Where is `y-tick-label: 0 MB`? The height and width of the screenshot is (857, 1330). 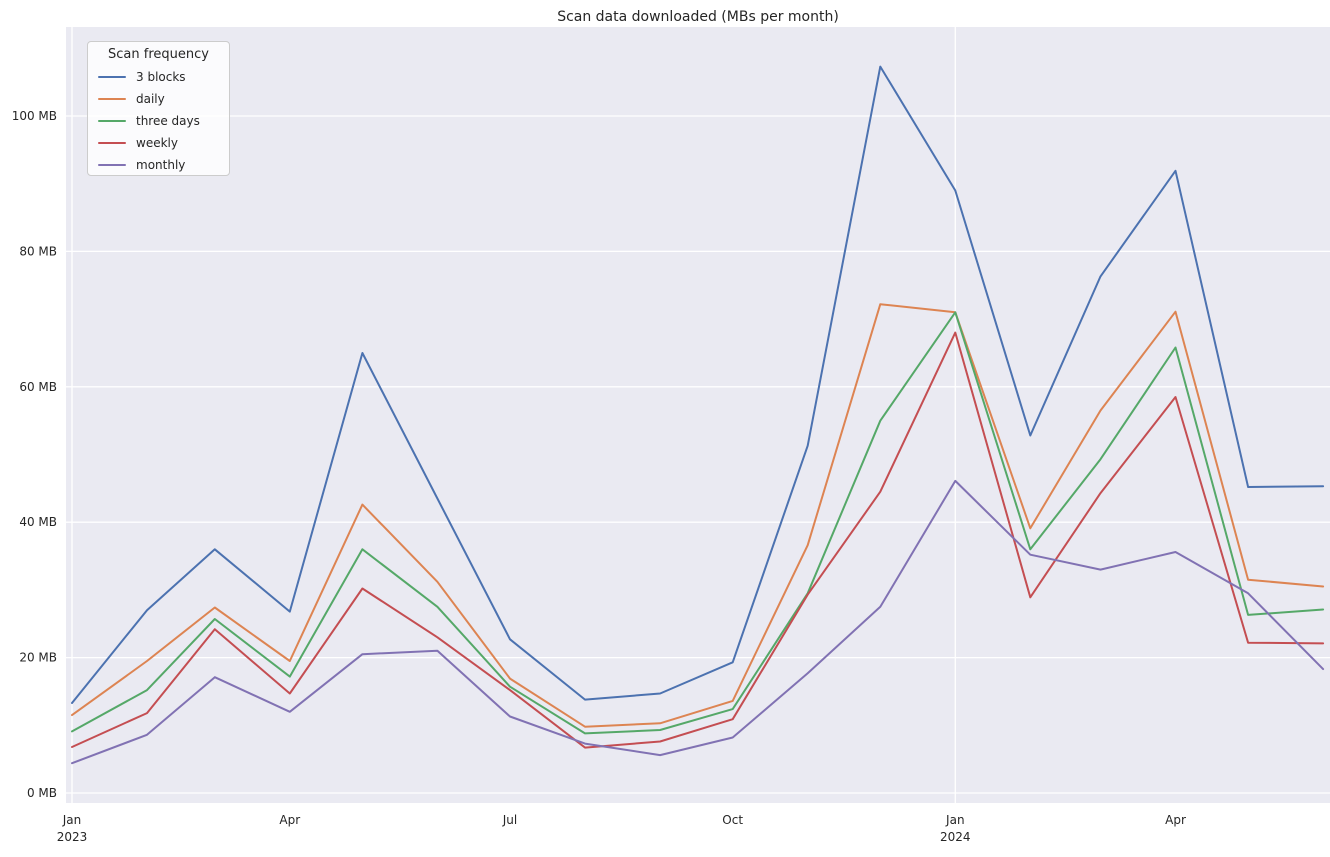 y-tick-label: 0 MB is located at coordinates (42, 793).